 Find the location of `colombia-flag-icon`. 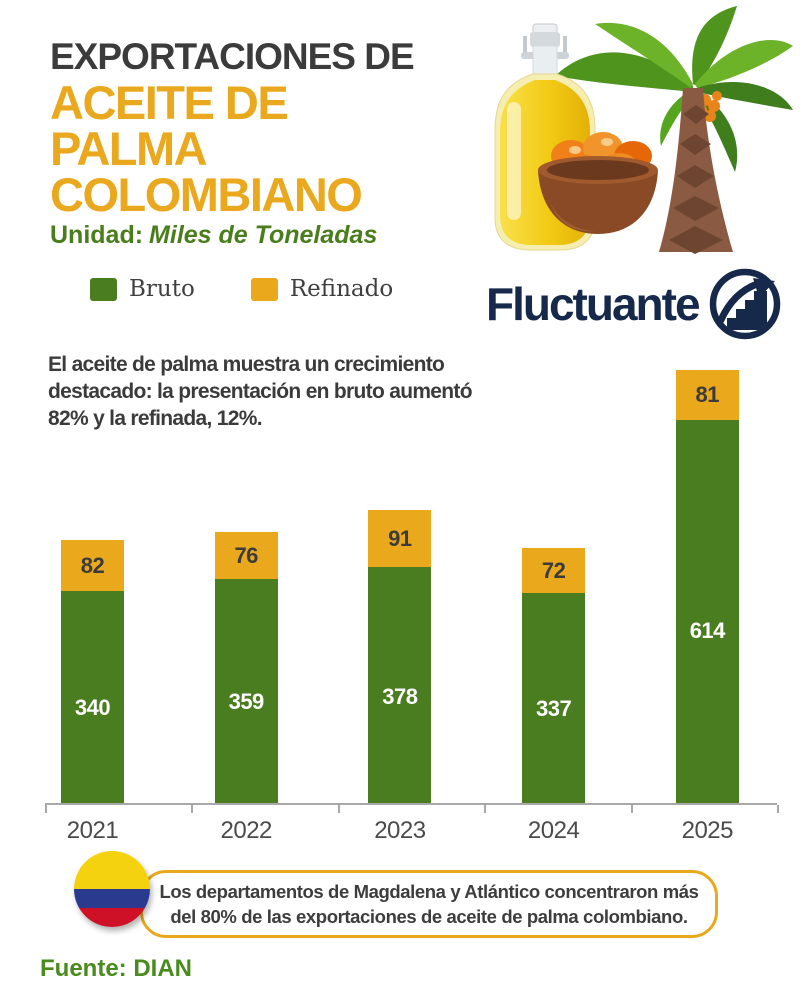

colombia-flag-icon is located at coordinates (112, 889).